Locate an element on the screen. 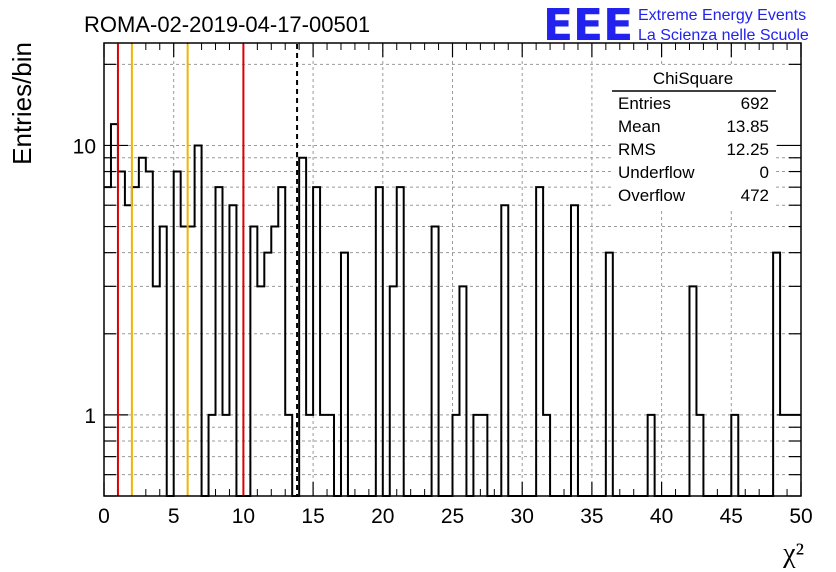 This screenshot has width=836, height=572. x-tick-label: 50 is located at coordinates (800, 516).